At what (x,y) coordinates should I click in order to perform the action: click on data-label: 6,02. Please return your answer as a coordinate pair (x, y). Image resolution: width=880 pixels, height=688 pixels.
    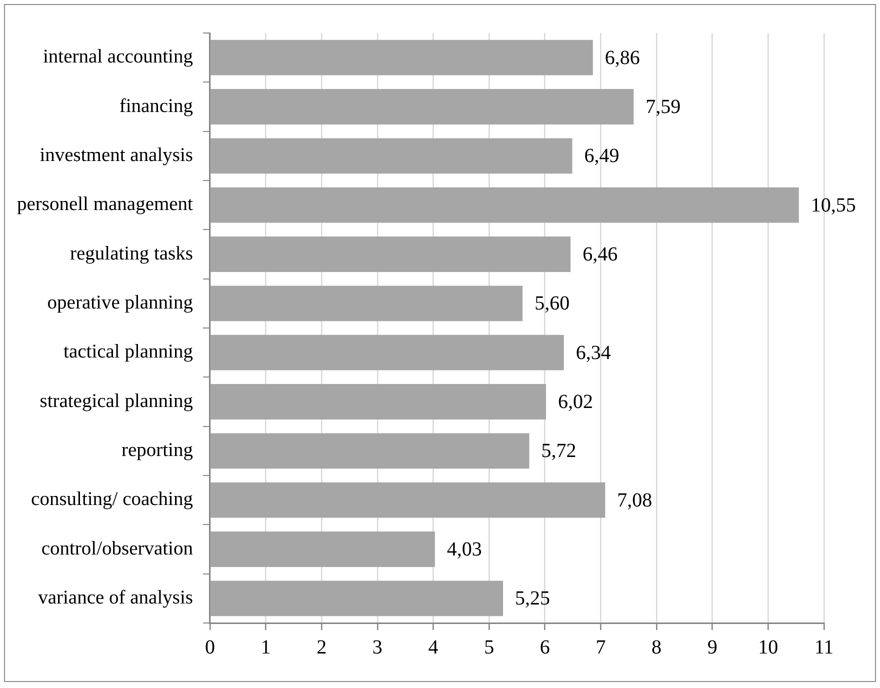
    Looking at the image, I should click on (576, 402).